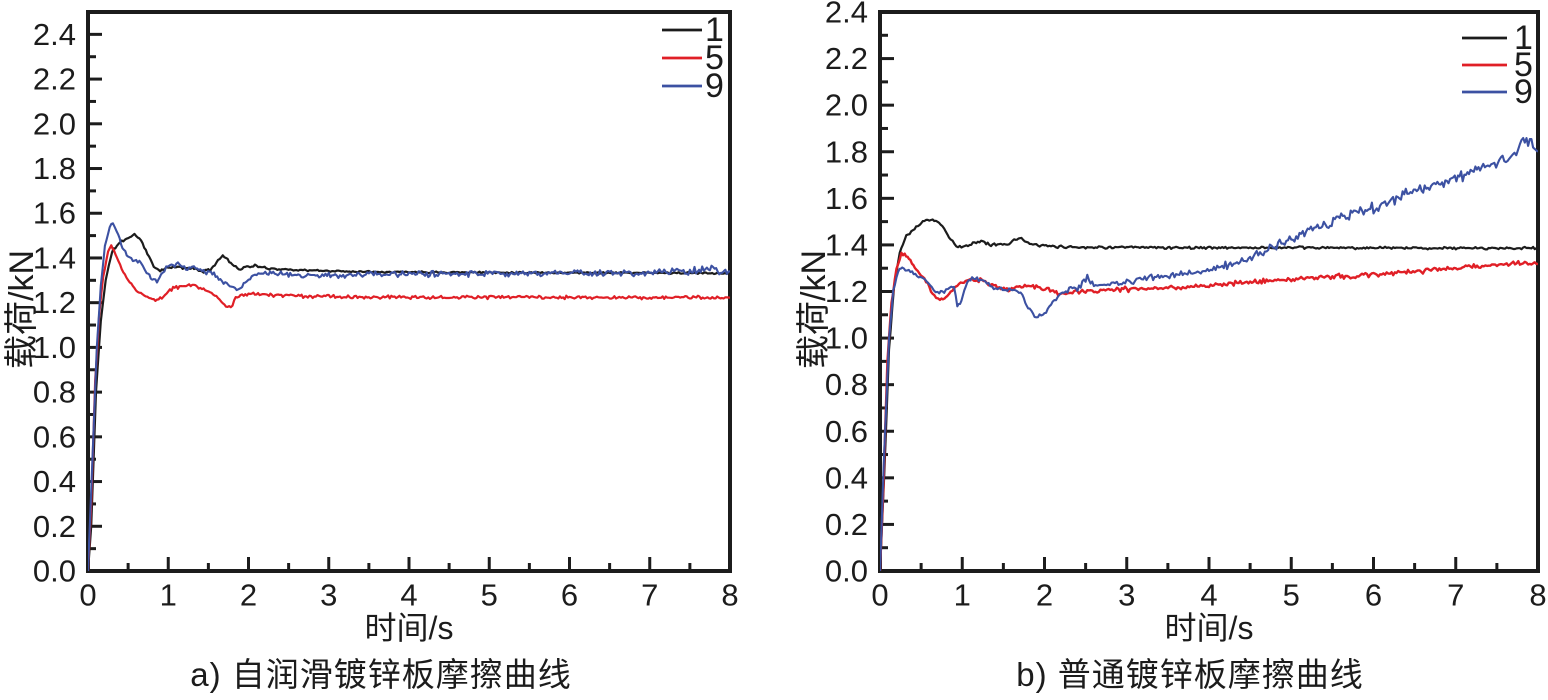 The width and height of the screenshot is (1548, 700). I want to click on chart-b-caption: b) 普通镀锌板摩擦曲线, so click(1190, 674).